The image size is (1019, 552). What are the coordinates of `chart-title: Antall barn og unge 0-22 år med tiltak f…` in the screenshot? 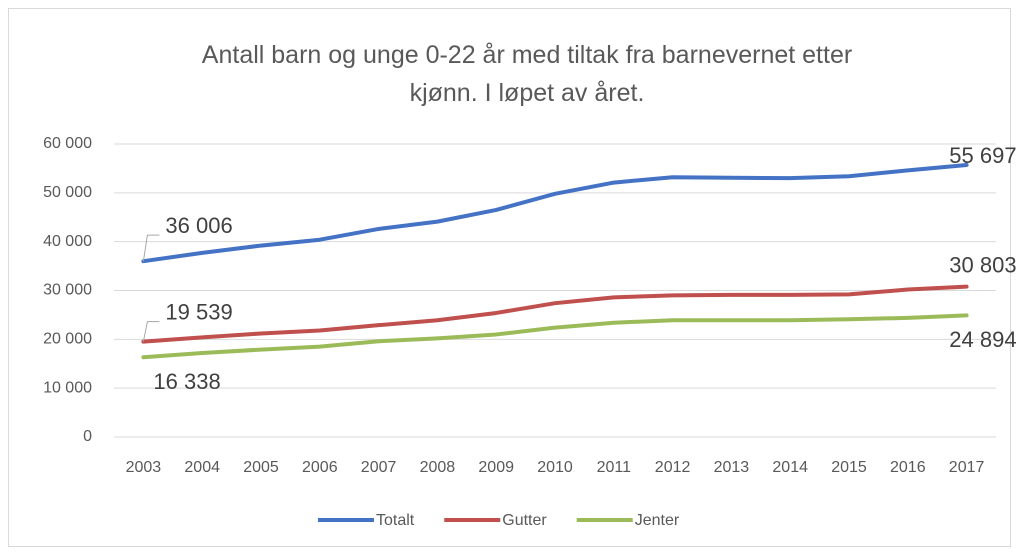 It's located at (527, 74).